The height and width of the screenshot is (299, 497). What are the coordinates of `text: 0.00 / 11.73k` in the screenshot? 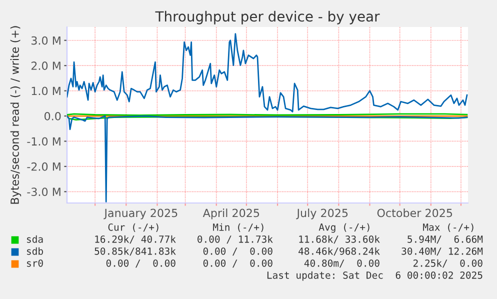 It's located at (235, 239).